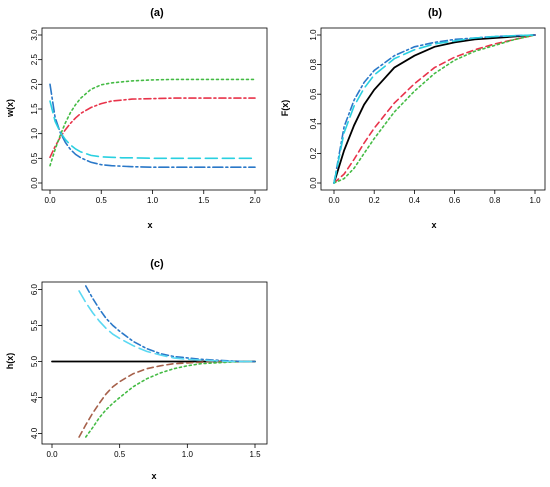 Image resolution: width=550 pixels, height=487 pixels. I want to click on panel-a-ylabel: w(x), so click(10, 108).